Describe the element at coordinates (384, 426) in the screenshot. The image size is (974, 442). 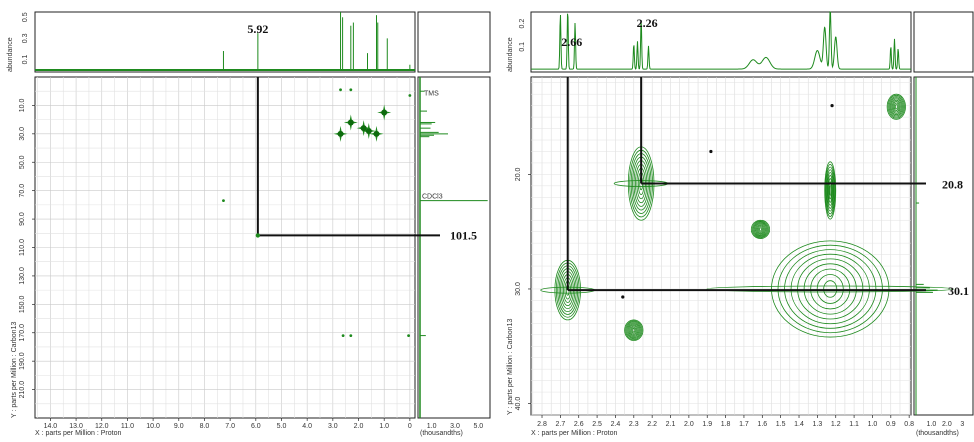
I see `left-x-tick-label: 1.0` at that location.